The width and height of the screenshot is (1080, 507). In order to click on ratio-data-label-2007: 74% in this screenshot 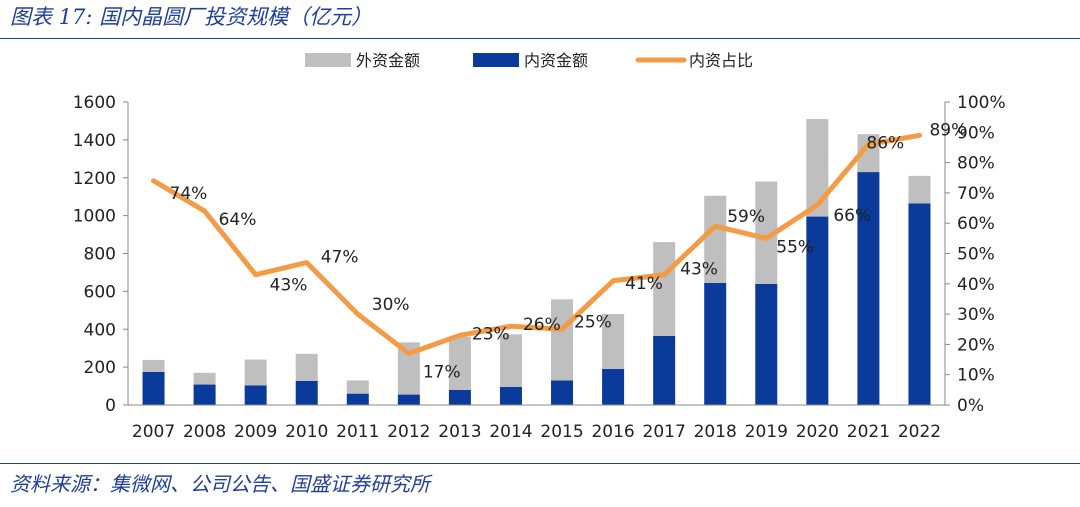, I will do `click(189, 194)`.